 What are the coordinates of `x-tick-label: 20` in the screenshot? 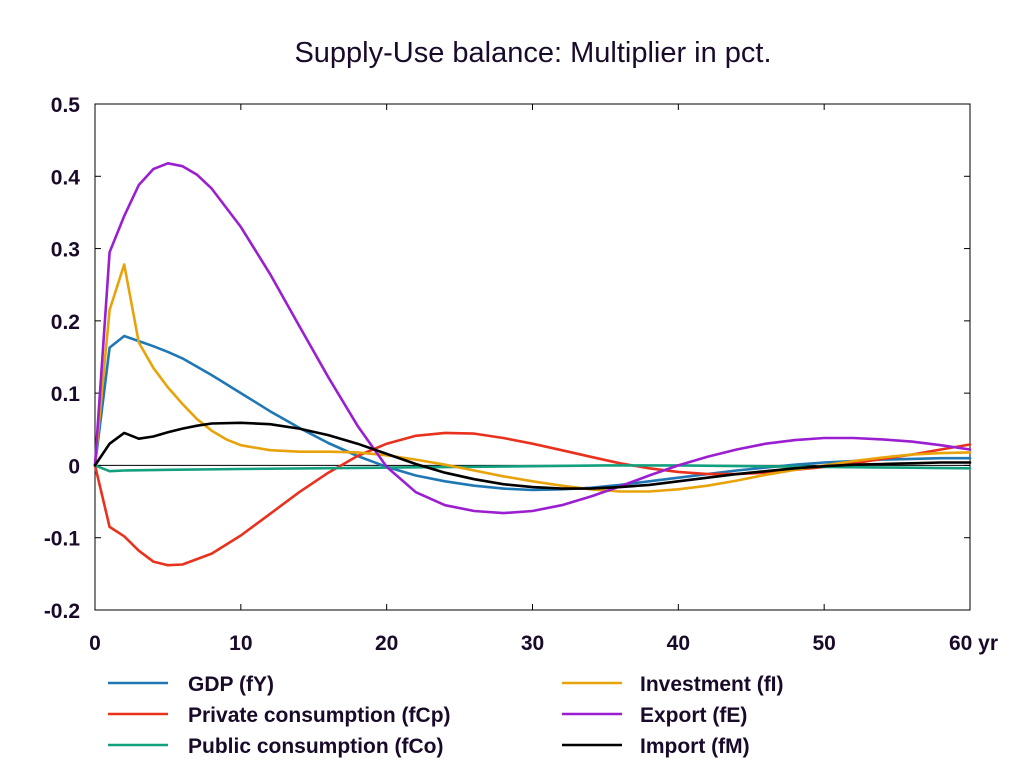 It's located at (386, 643).